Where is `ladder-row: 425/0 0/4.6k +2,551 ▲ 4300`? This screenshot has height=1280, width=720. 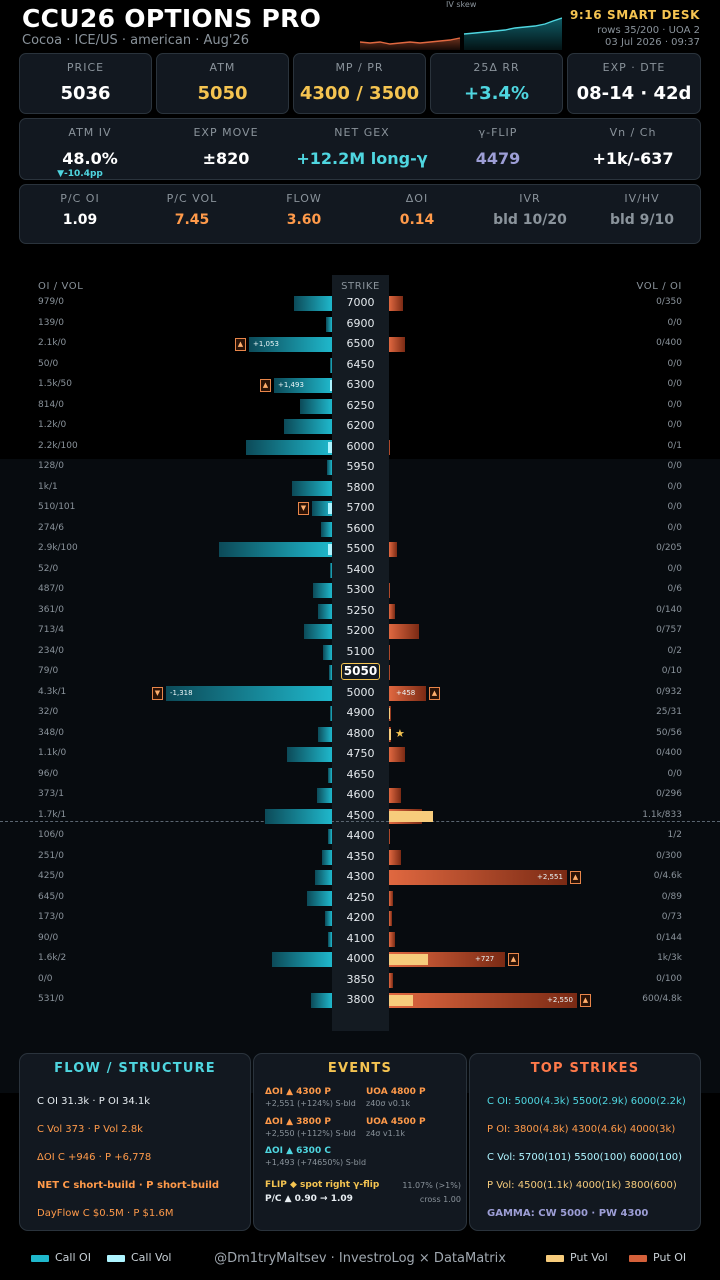
ladder-row: 425/0 0/4.6k +2,551 ▲ 4300 is located at coordinates (360, 877).